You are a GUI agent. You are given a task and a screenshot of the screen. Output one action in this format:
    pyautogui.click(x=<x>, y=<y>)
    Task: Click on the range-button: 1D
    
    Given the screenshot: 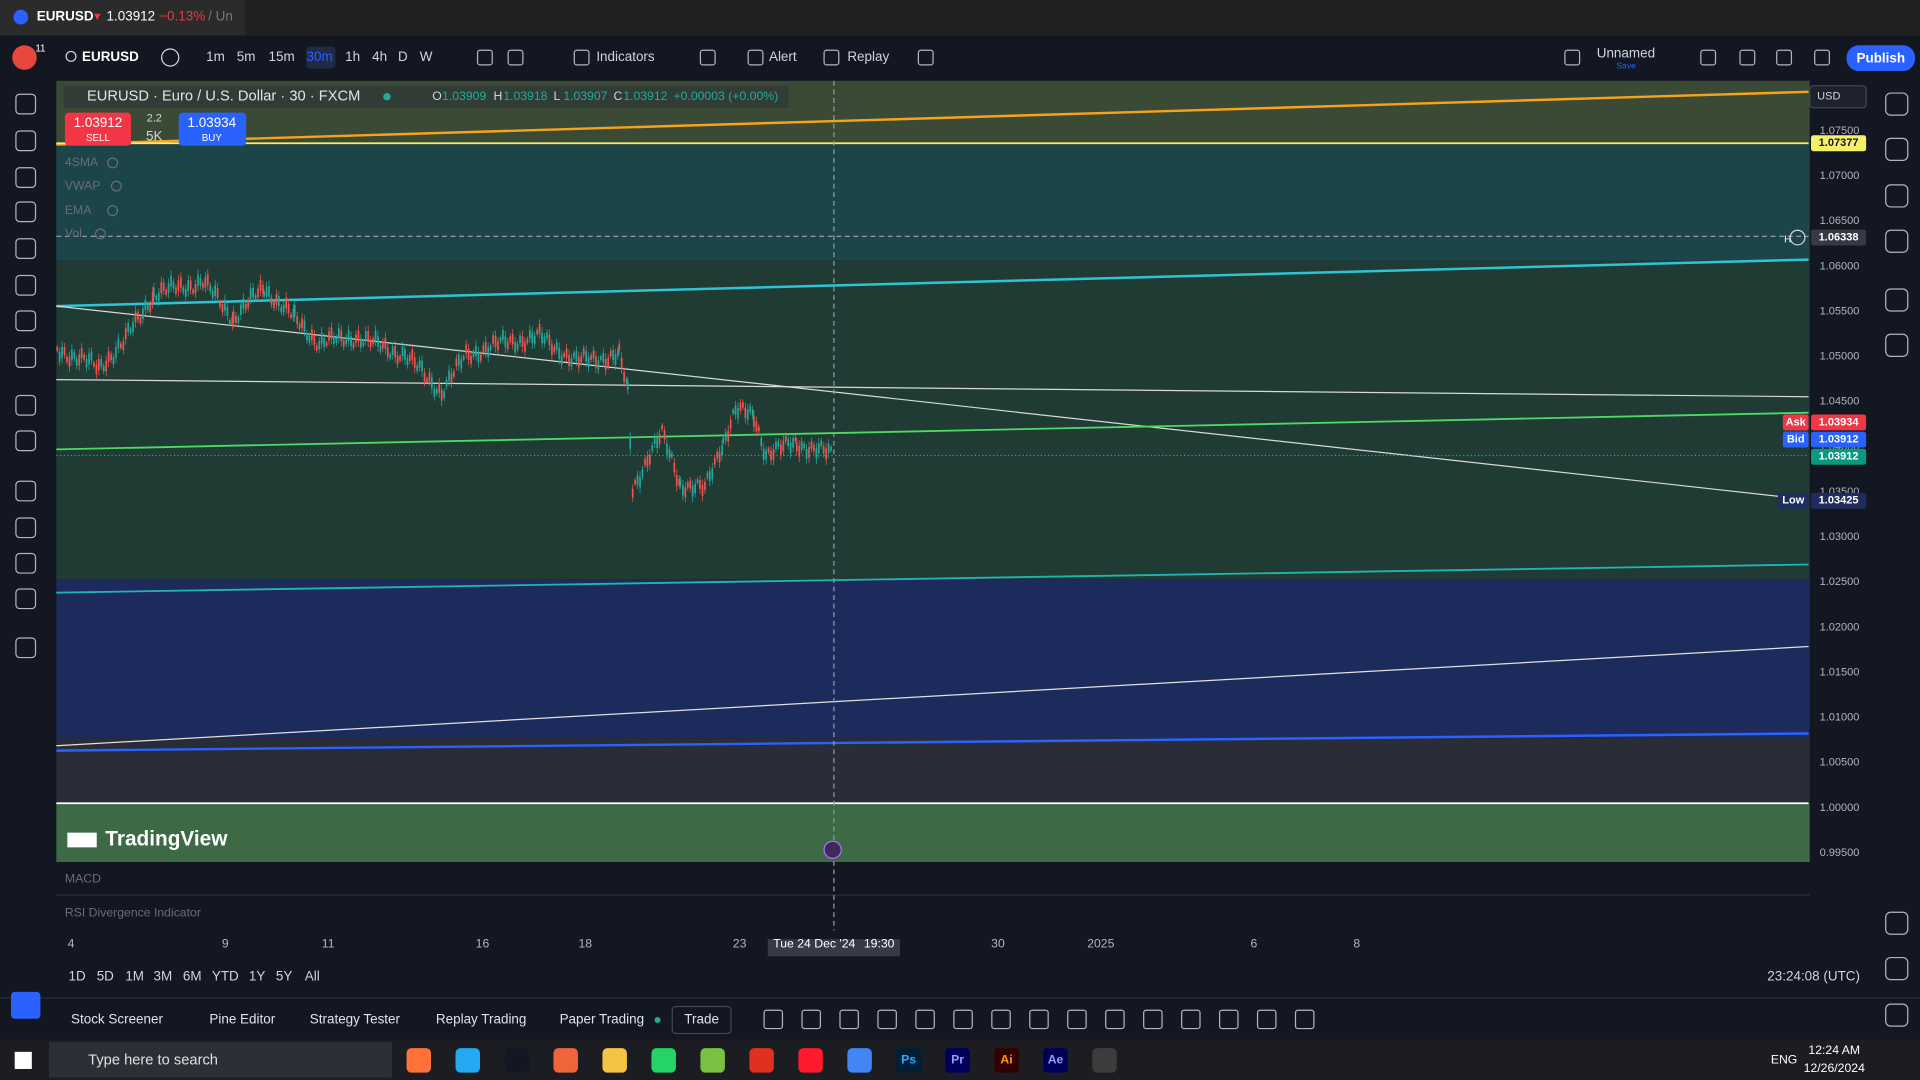 What is the action you would take?
    pyautogui.click(x=77, y=976)
    